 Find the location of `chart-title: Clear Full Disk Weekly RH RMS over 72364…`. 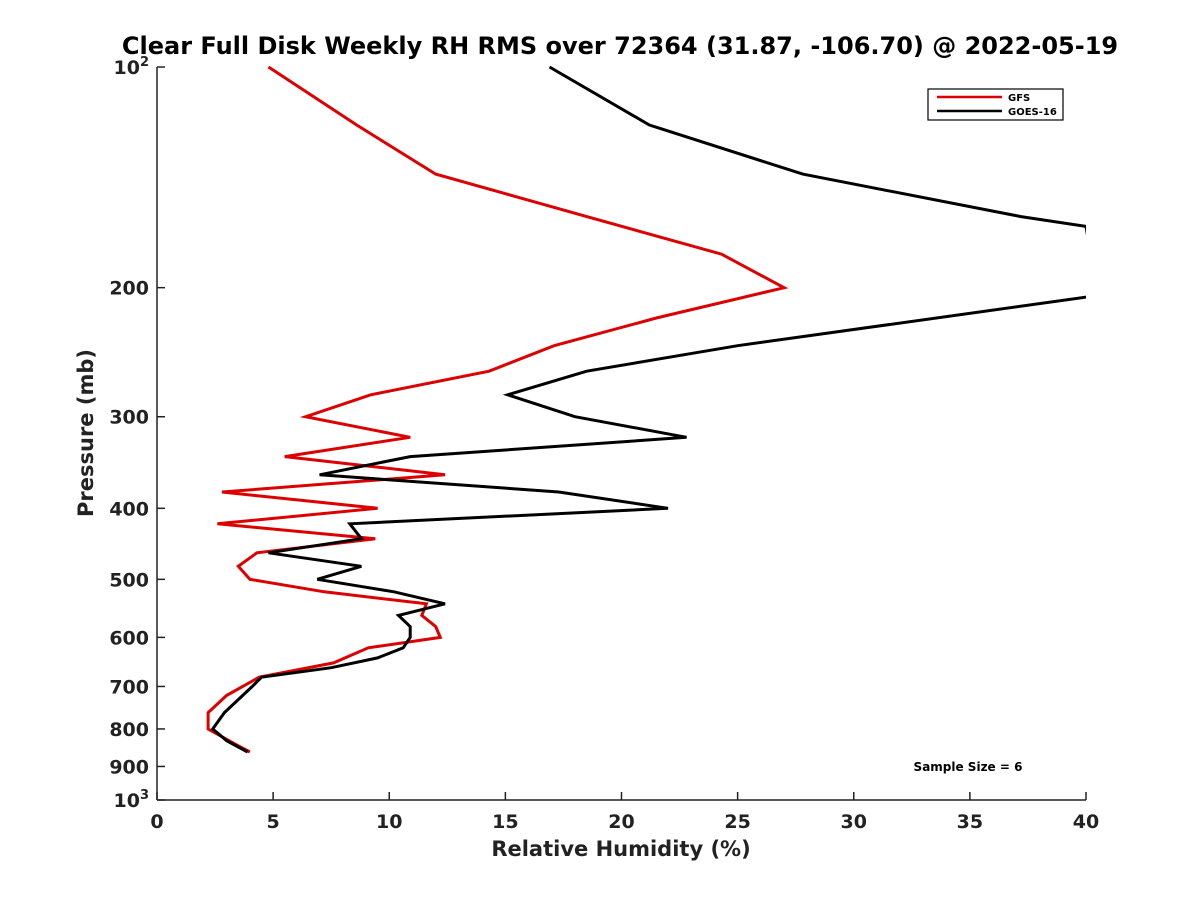

chart-title: Clear Full Disk Weekly RH RMS over 72364… is located at coordinates (620, 46).